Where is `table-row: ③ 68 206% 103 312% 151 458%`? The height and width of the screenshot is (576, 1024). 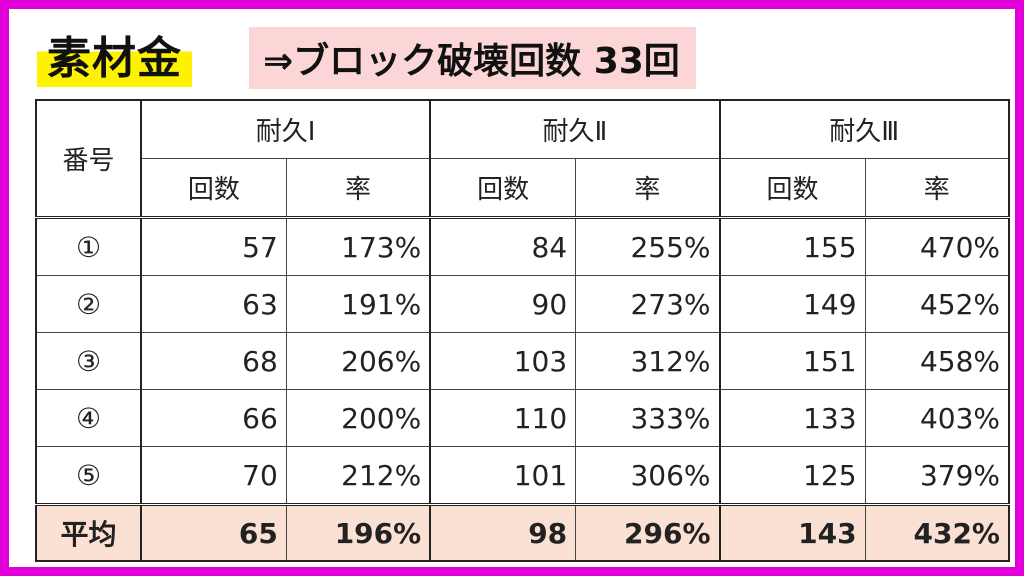
table-row: ③ 68 206% 103 312% 151 458% is located at coordinates (522, 361).